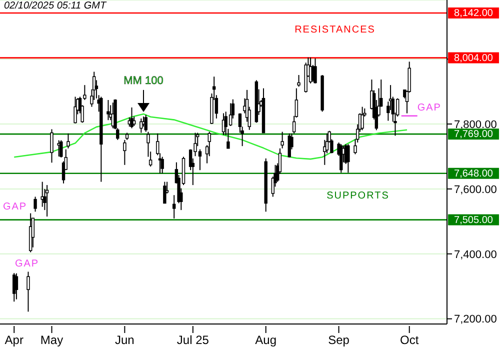 The height and width of the screenshot is (350, 500). Describe the element at coordinates (474, 134) in the screenshot. I see `ref-line-label: 7,769.00` at that location.